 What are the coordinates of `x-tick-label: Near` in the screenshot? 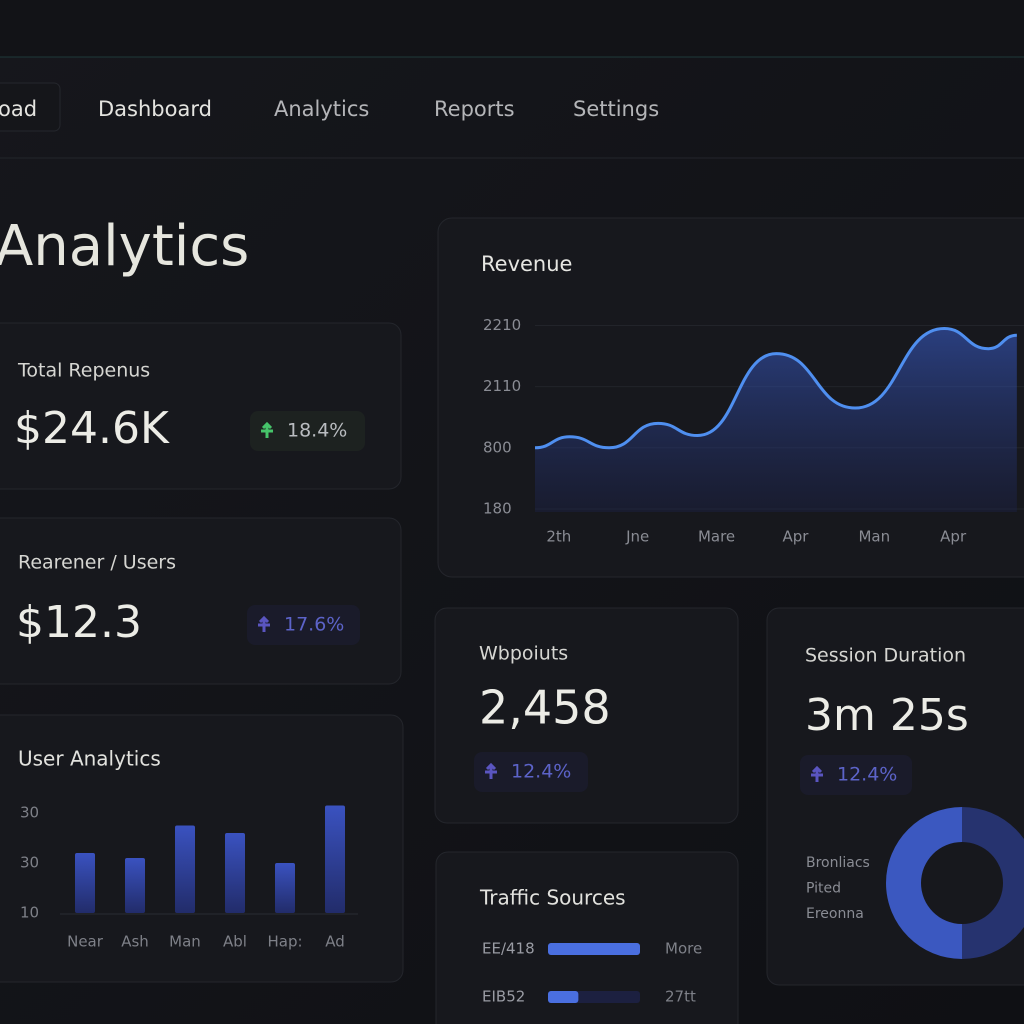 It's located at (85, 942).